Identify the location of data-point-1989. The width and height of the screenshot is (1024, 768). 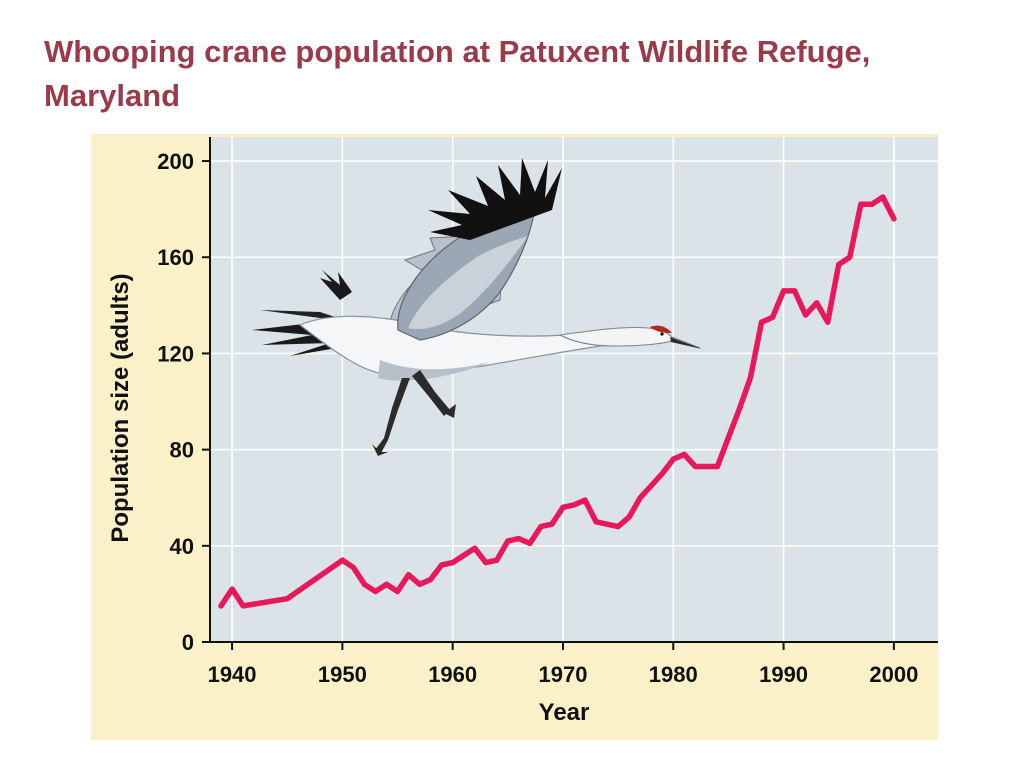
(772, 317).